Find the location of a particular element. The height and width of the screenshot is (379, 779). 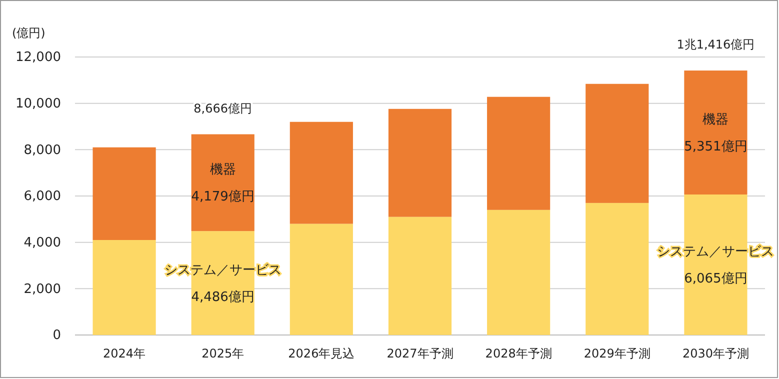

x-tick-label: 2029年予測 is located at coordinates (617, 353).